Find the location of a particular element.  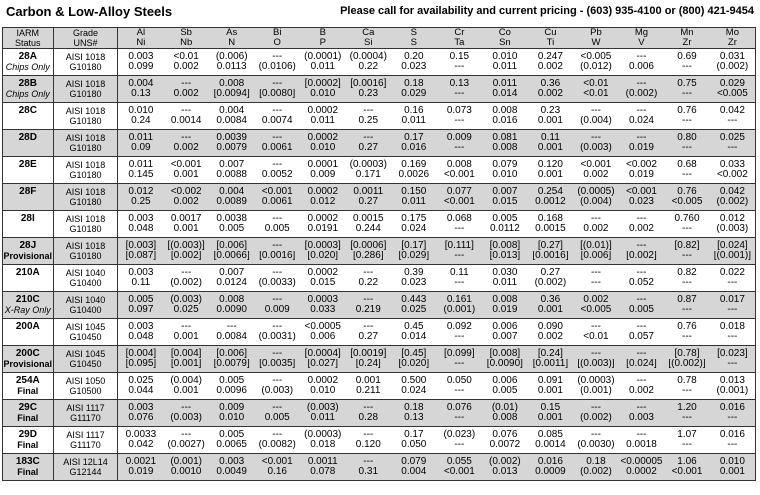

value-cell: (0.0004) is located at coordinates (368, 56).